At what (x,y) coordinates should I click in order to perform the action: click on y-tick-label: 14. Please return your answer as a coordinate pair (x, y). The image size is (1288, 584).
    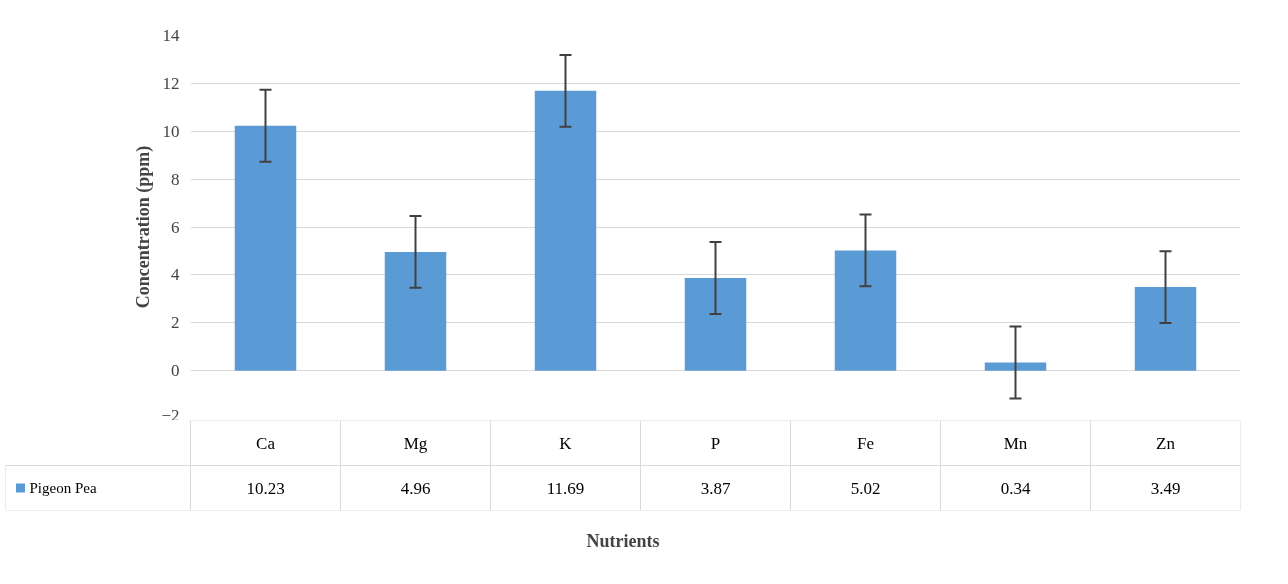
    Looking at the image, I should click on (171, 35).